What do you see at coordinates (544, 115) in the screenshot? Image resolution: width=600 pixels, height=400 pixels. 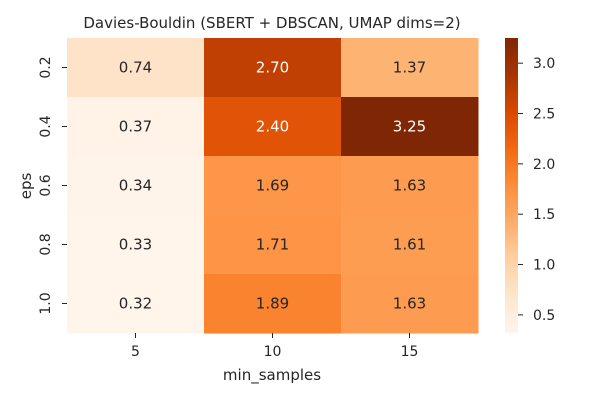 I see `colorbar-tick-label: 2.5` at bounding box center [544, 115].